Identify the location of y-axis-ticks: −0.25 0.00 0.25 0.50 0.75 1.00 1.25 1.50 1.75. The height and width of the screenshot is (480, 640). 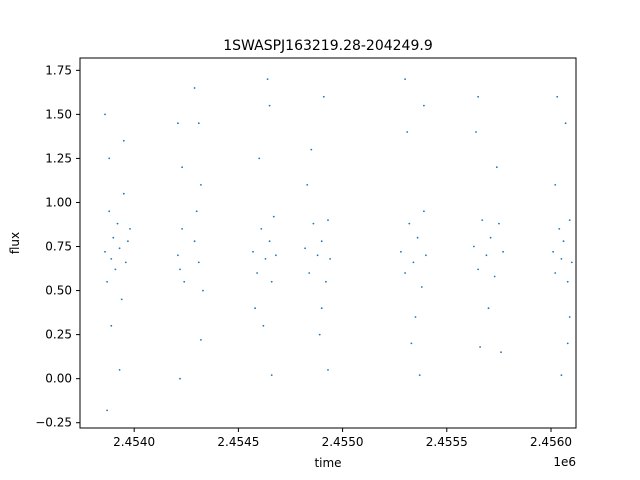
(57, 246).